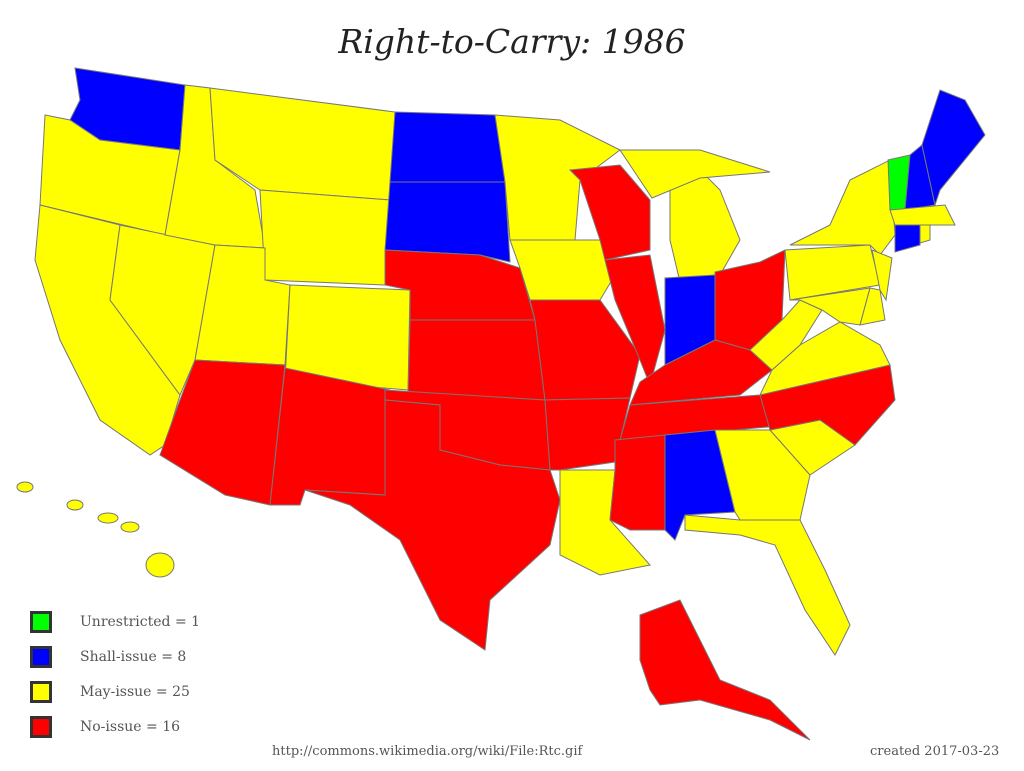 The height and width of the screenshot is (771, 1024). I want to click on state-fl, so click(767, 585).